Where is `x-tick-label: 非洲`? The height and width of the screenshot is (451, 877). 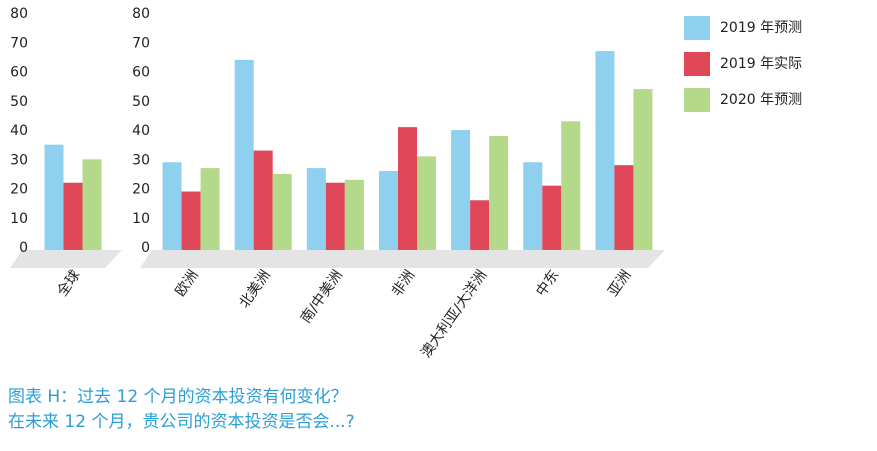 x-tick-label: 非洲 is located at coordinates (403, 283).